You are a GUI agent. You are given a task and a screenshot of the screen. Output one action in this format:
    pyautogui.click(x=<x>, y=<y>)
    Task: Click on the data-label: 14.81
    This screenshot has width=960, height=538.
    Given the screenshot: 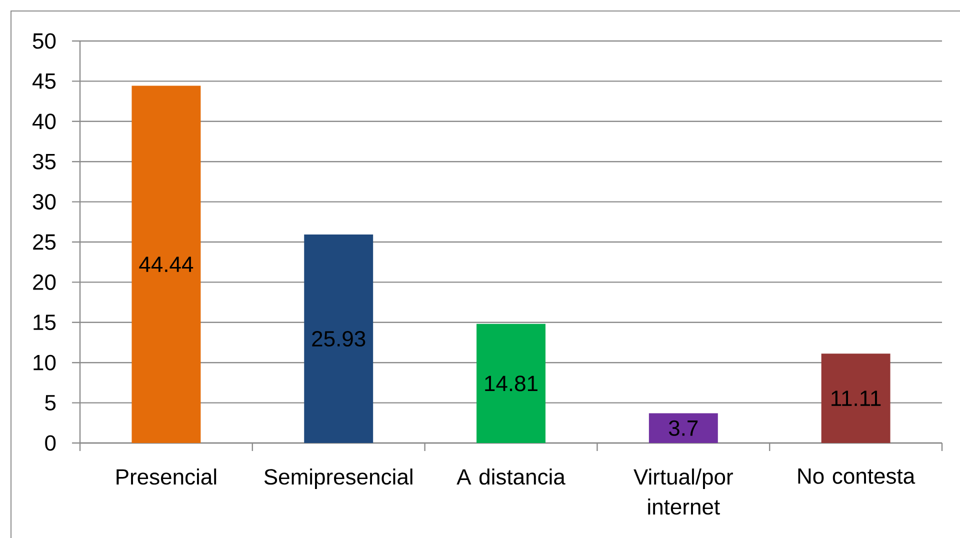 What is the action you would take?
    pyautogui.click(x=511, y=384)
    